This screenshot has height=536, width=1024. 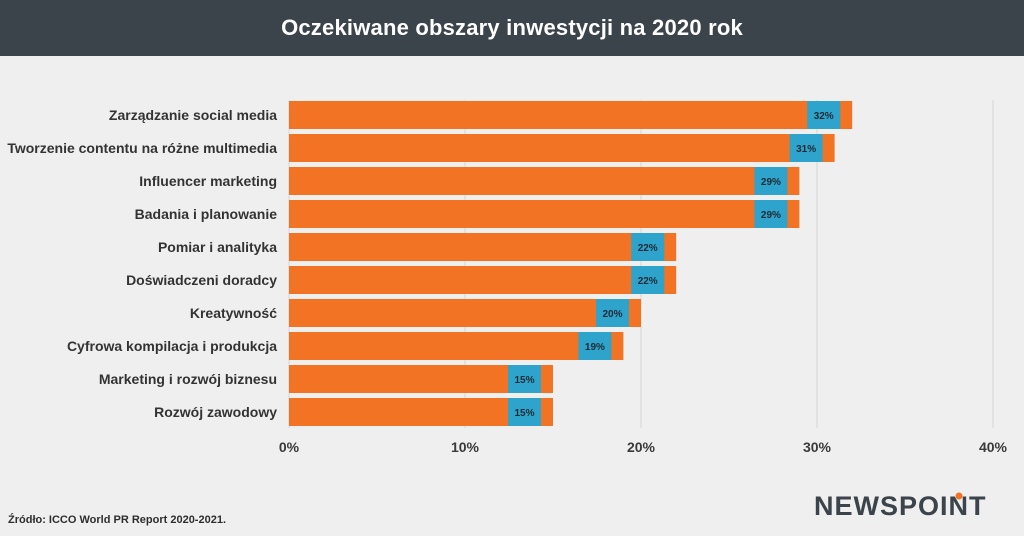 I want to click on category-label: Tworzenie contentu na różne multimedia, so click(x=142, y=148).